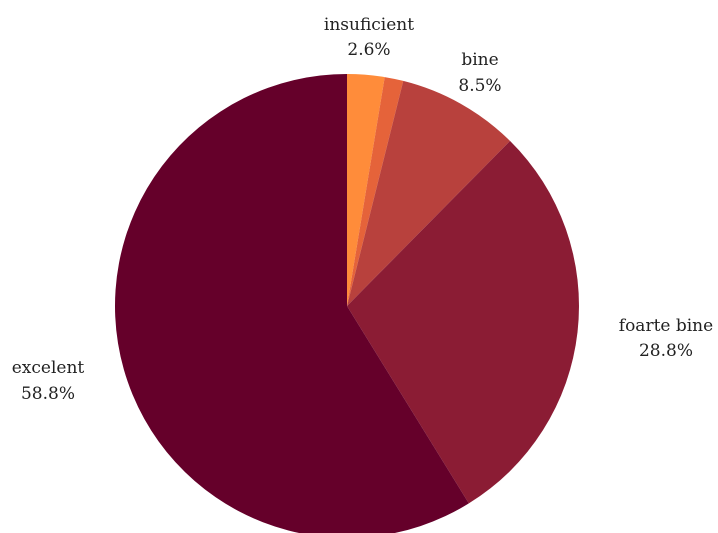 This screenshot has height=533, width=718. What do you see at coordinates (368, 50) in the screenshot?
I see `slice-value-insuficient: 2.6%` at bounding box center [368, 50].